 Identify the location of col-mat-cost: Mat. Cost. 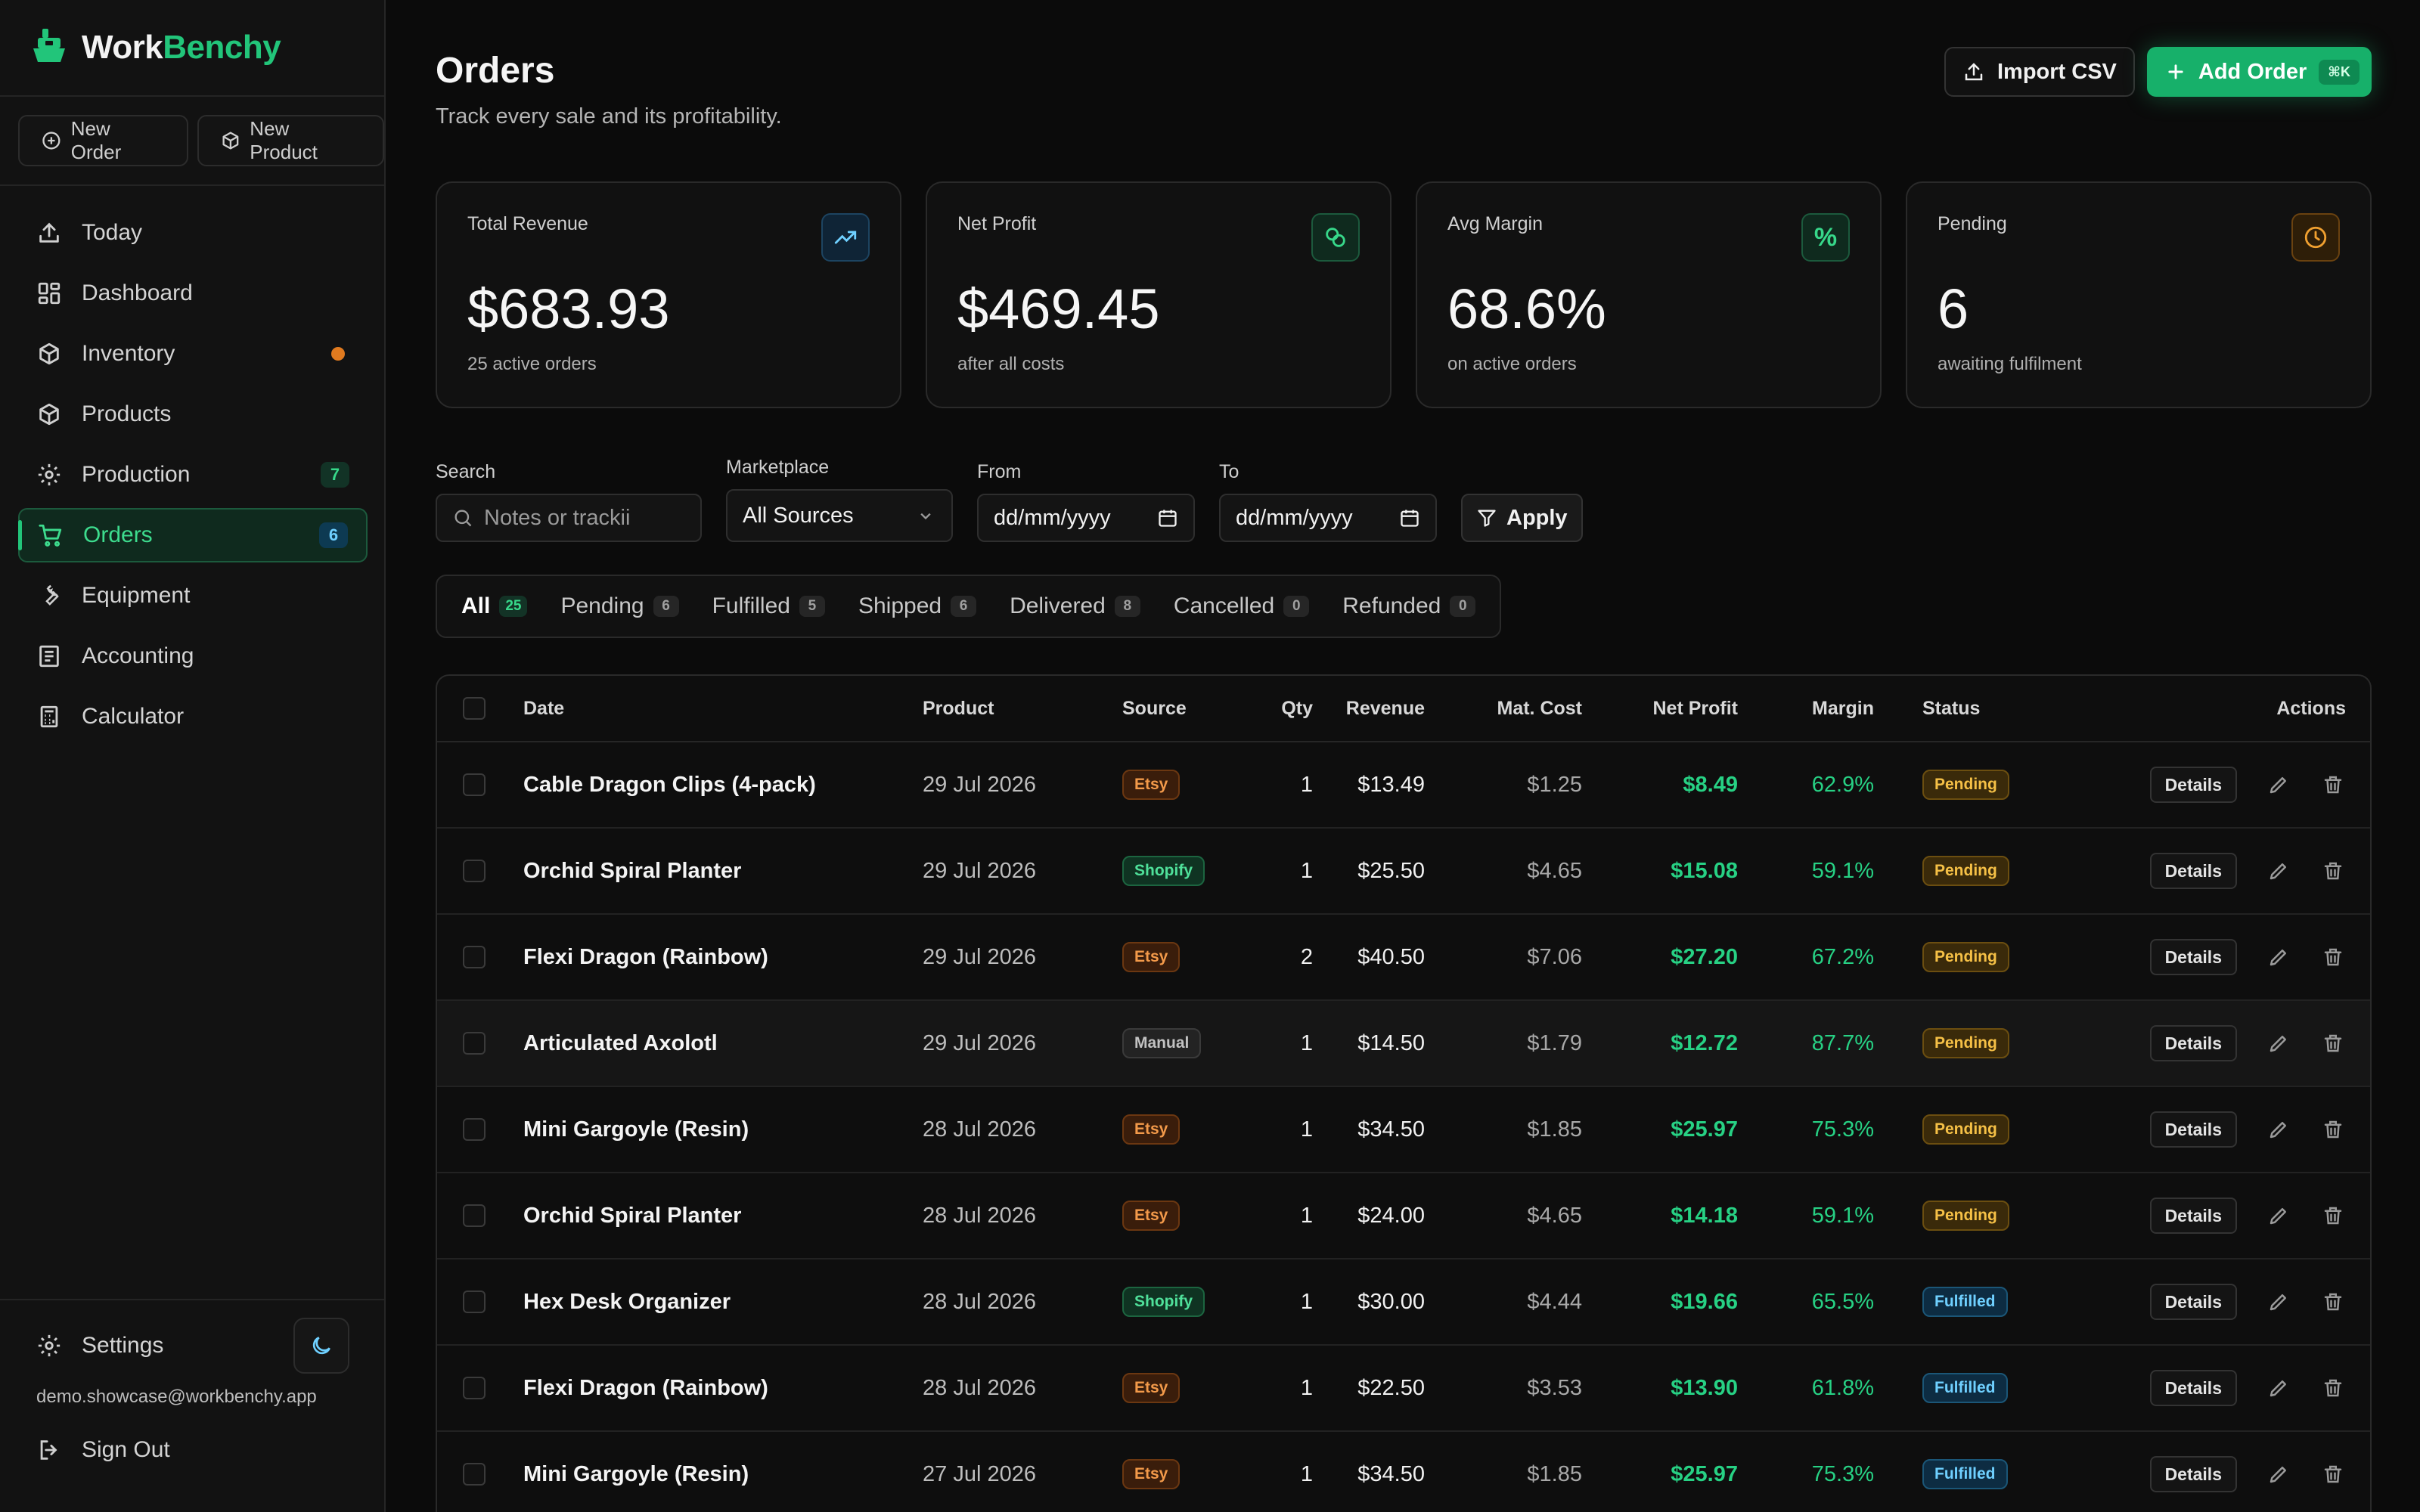
(1540, 708).